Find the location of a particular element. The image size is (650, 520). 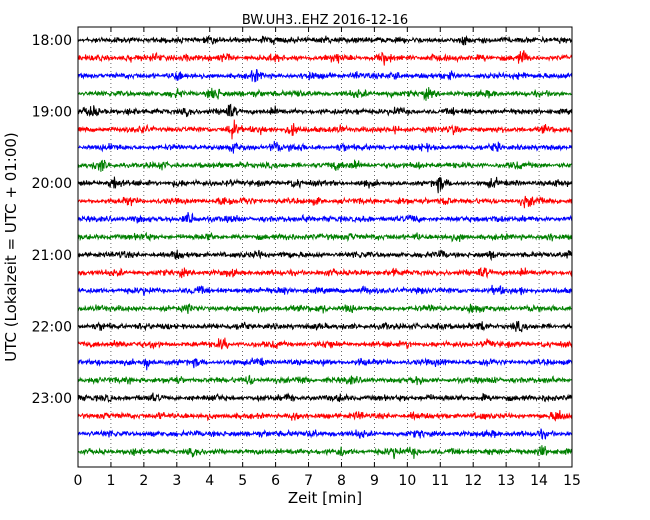

x-tick-label: 14 is located at coordinates (539, 481).